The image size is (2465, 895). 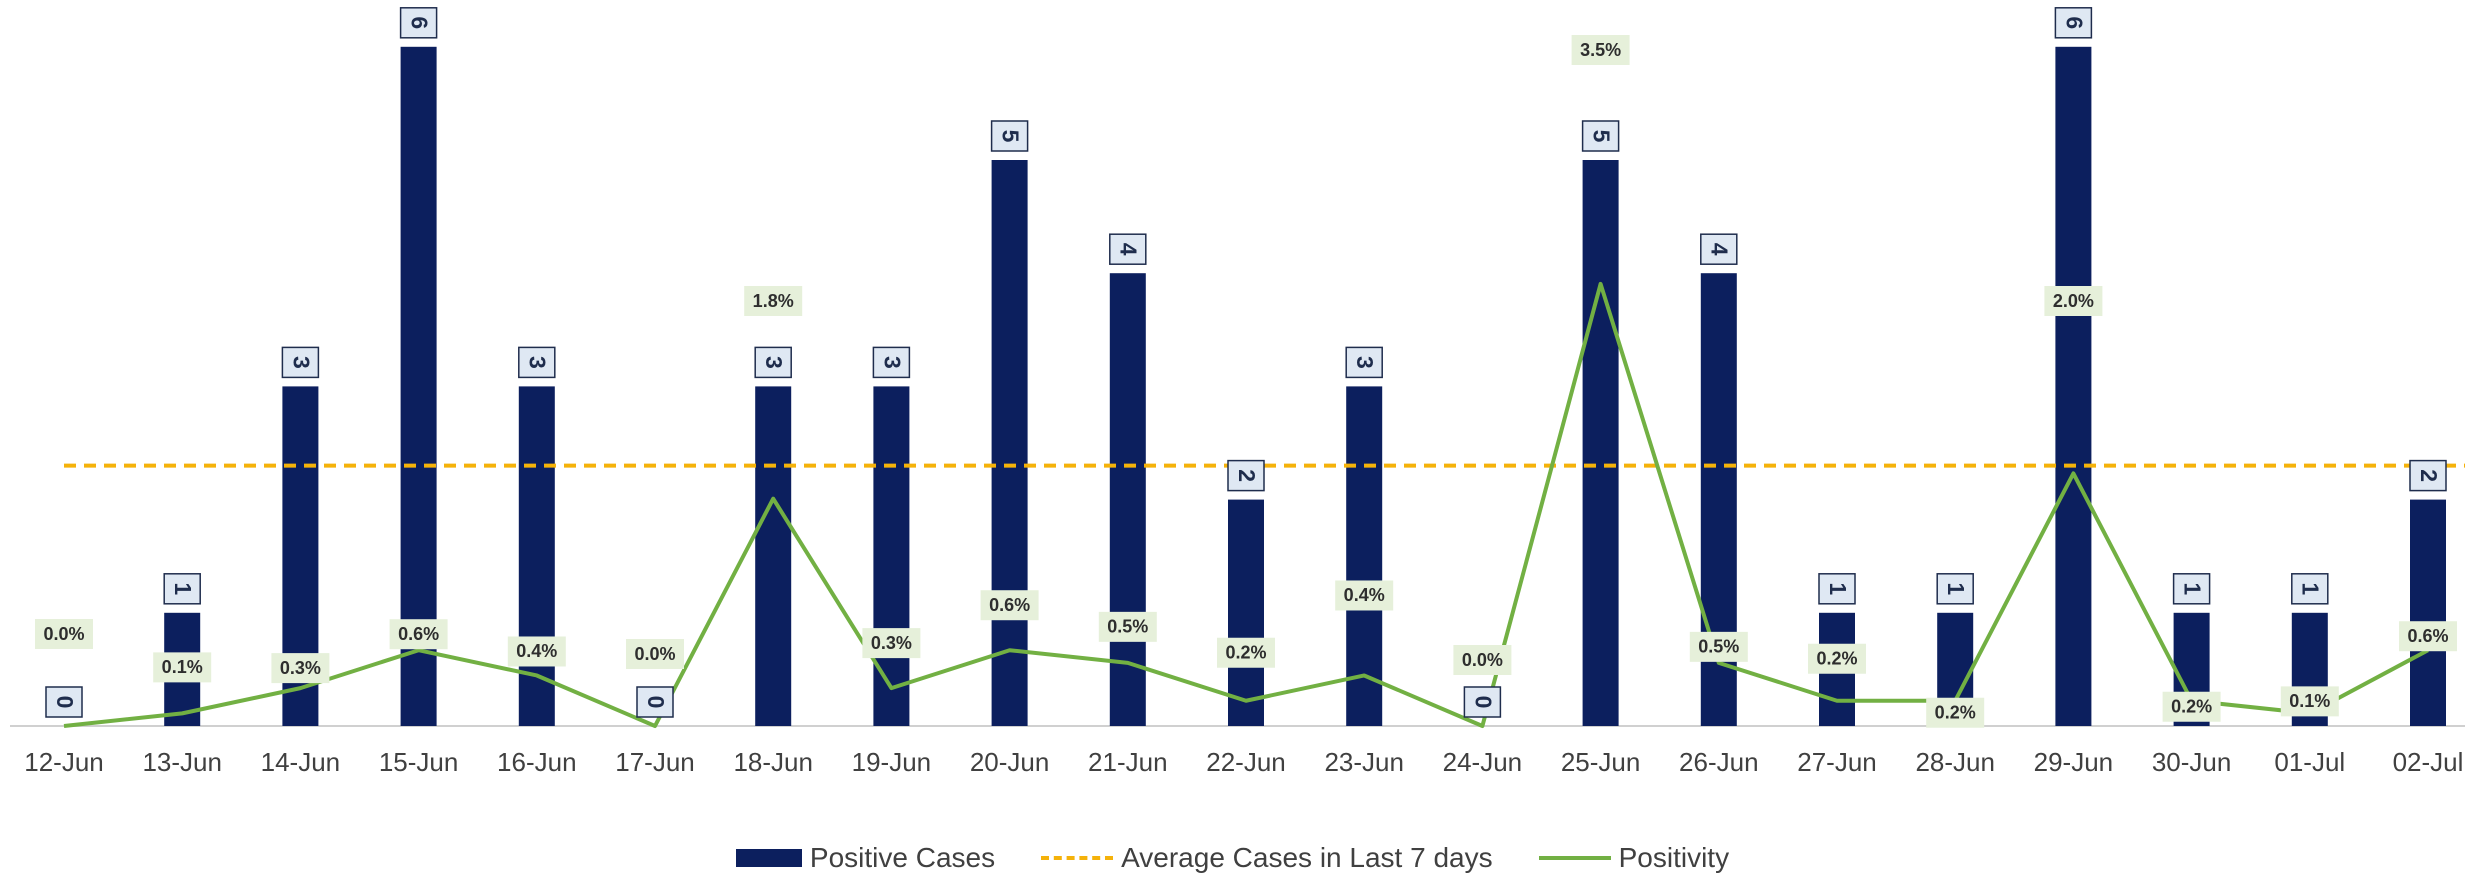 I want to click on bar-value-label: 5, so click(x=1600, y=136).